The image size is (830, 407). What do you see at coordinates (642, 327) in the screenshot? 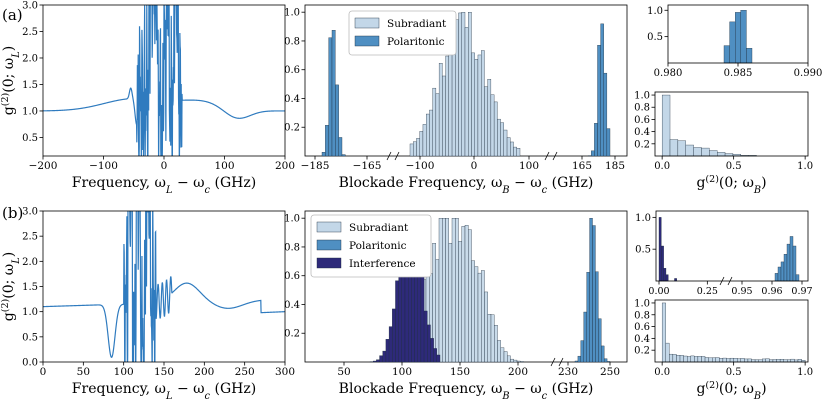
I see `y-tick-label: 0.6` at bounding box center [642, 327].